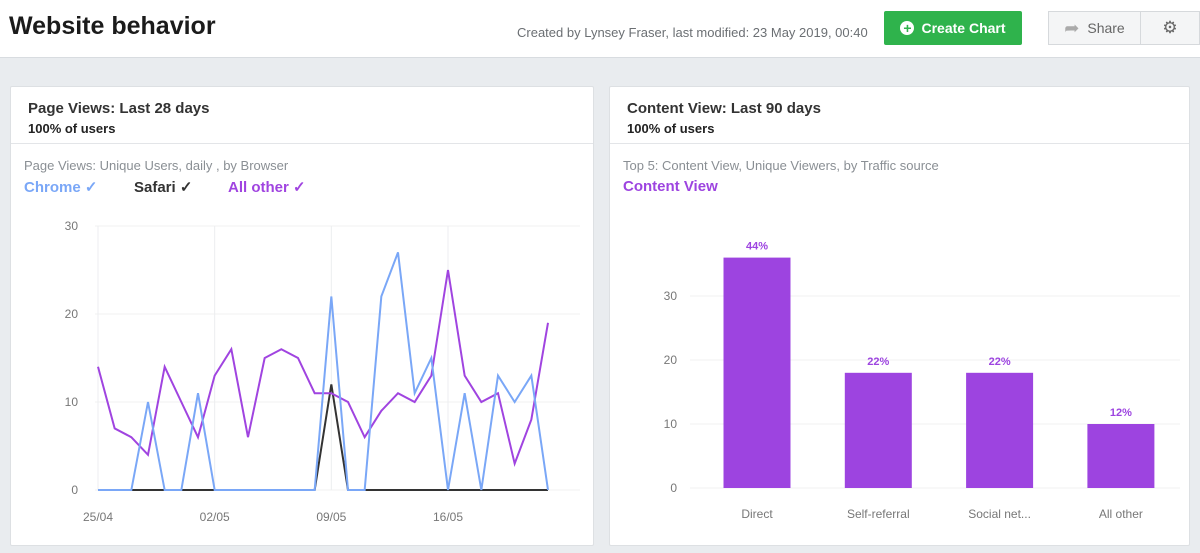  I want to click on legend-content-view: Content View, so click(670, 186).